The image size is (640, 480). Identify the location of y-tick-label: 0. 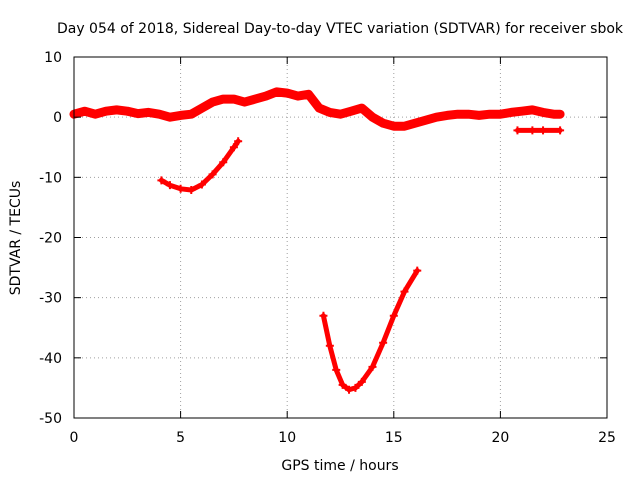
(57, 118).